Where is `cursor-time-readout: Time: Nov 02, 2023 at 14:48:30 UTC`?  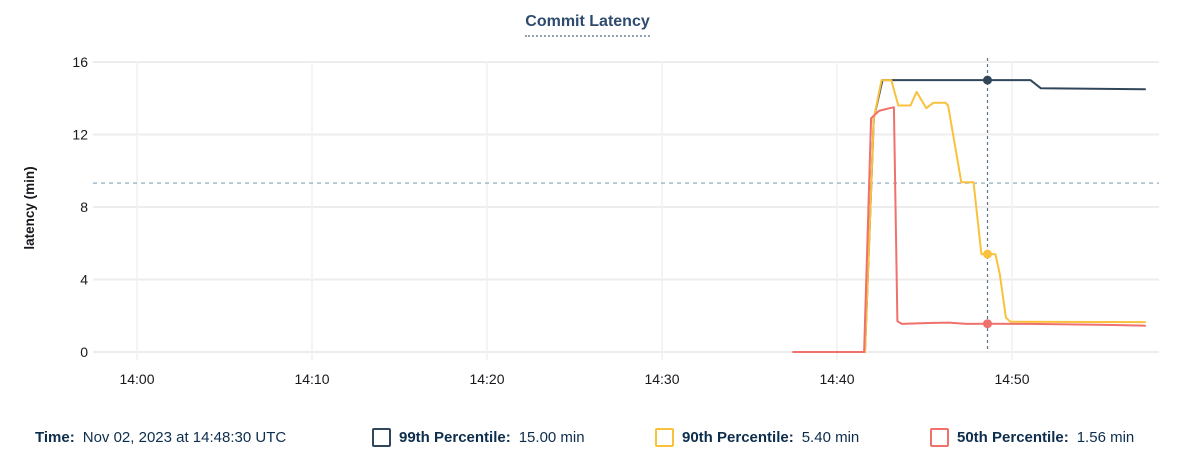 cursor-time-readout: Time: Nov 02, 2023 at 14:48:30 UTC is located at coordinates (160, 437).